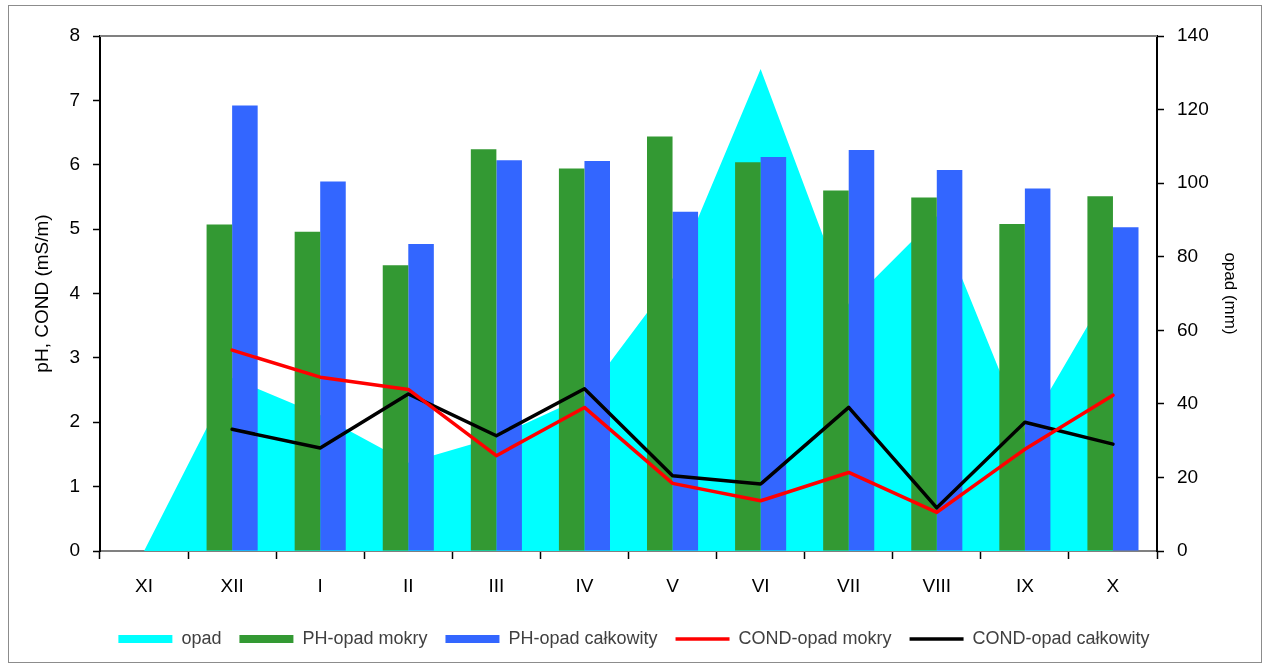 The height and width of the screenshot is (670, 1268). What do you see at coordinates (201, 637) in the screenshot?
I see `legend-label: opad` at bounding box center [201, 637].